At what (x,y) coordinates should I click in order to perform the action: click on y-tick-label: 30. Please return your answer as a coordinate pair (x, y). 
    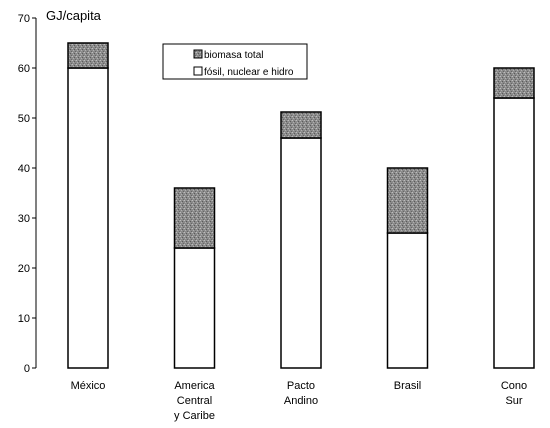
    Looking at the image, I should click on (24, 219).